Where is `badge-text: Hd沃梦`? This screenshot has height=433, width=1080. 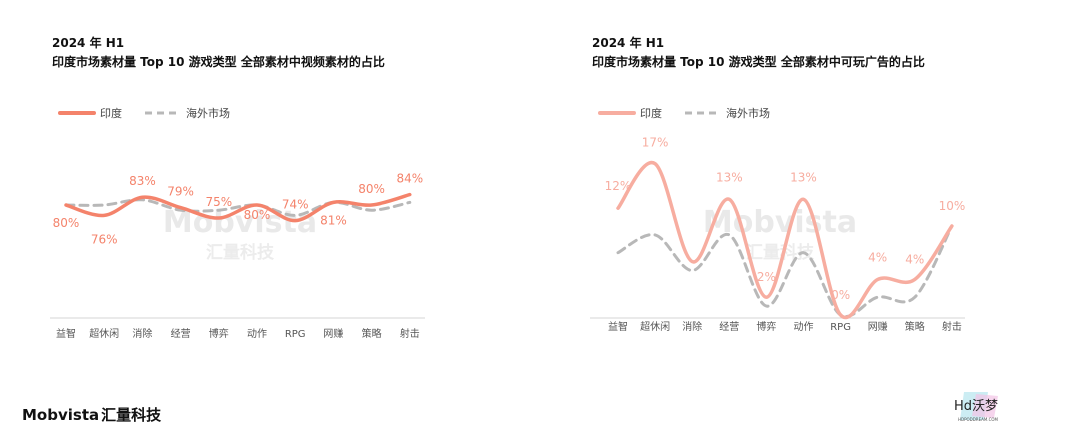 badge-text: Hd沃梦 is located at coordinates (976, 406).